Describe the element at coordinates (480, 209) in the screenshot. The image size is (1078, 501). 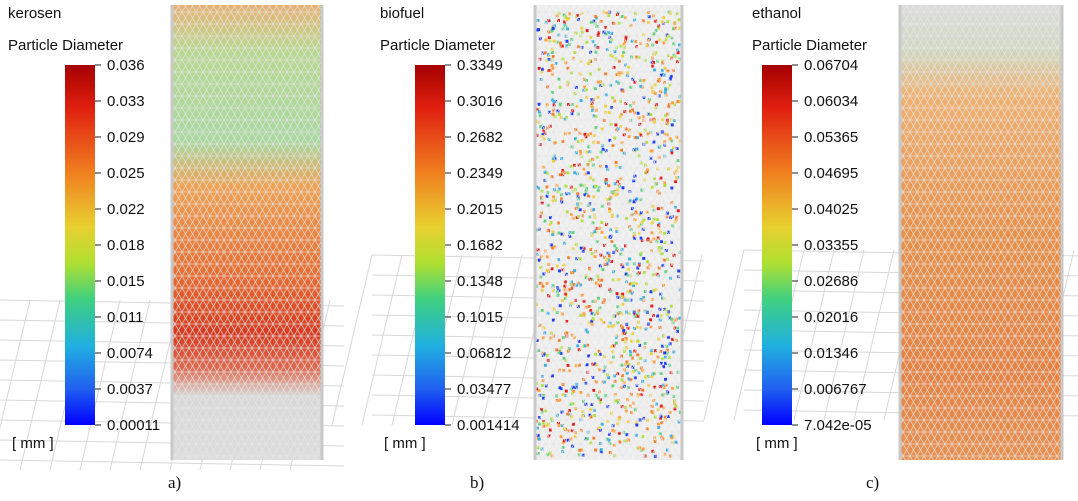
I see `colorbar-label: 0.2015` at that location.